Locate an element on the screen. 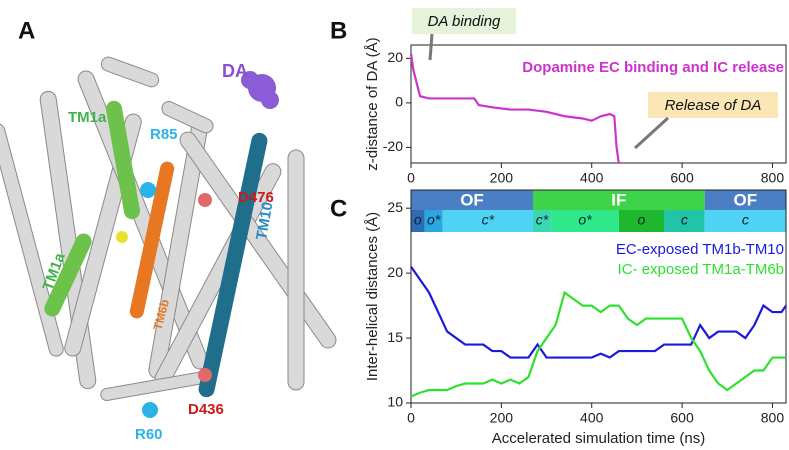 The height and width of the screenshot is (450, 789). panel-label: C is located at coordinates (338, 208).